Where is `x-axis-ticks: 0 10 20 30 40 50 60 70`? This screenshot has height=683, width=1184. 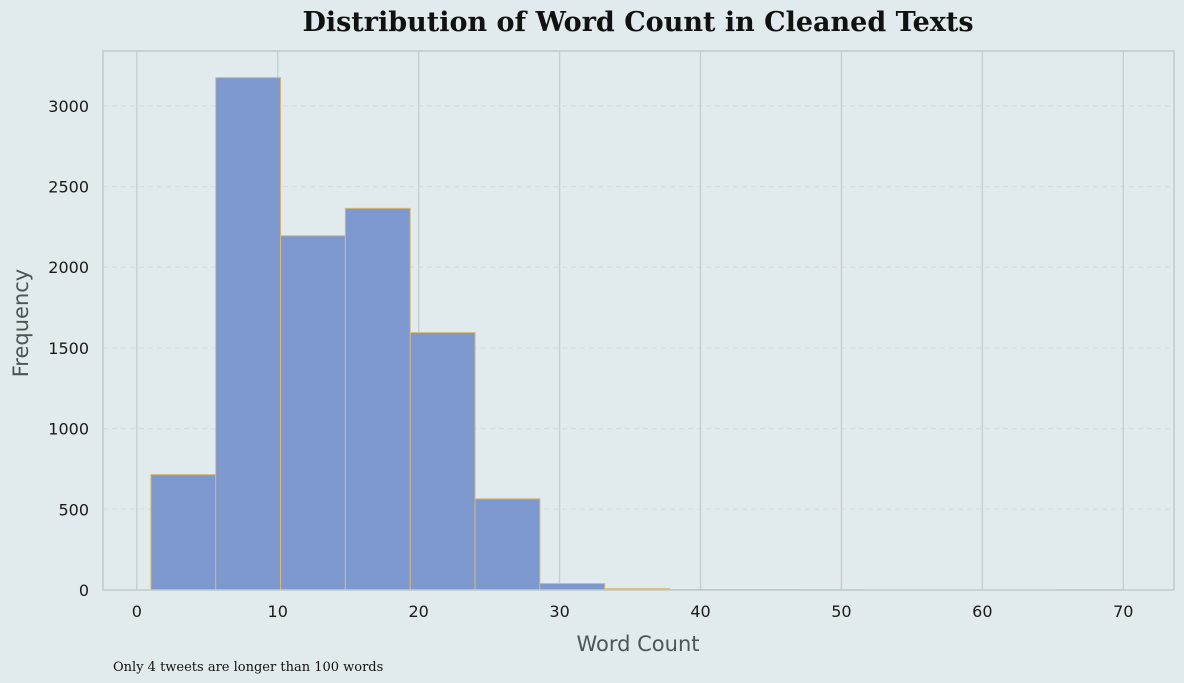
x-axis-ticks: 0 10 20 30 40 50 60 70 is located at coordinates (633, 611).